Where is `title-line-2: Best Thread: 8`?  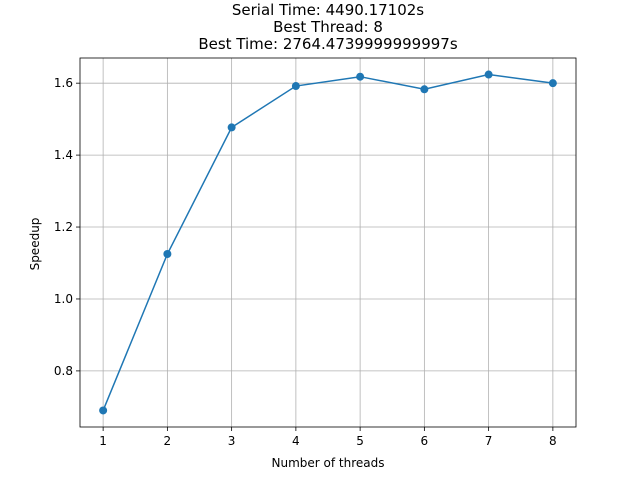
title-line-2: Best Thread: 8 is located at coordinates (328, 27).